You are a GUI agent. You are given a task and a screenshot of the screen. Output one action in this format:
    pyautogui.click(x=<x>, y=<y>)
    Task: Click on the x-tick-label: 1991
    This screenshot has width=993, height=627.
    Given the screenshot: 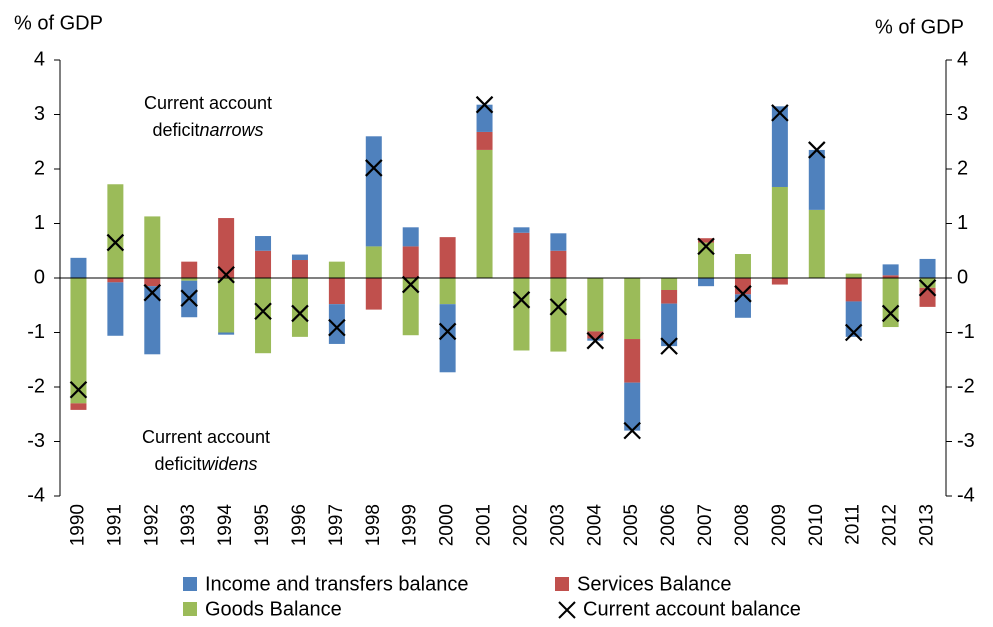 What is the action you would take?
    pyautogui.click(x=114, y=525)
    